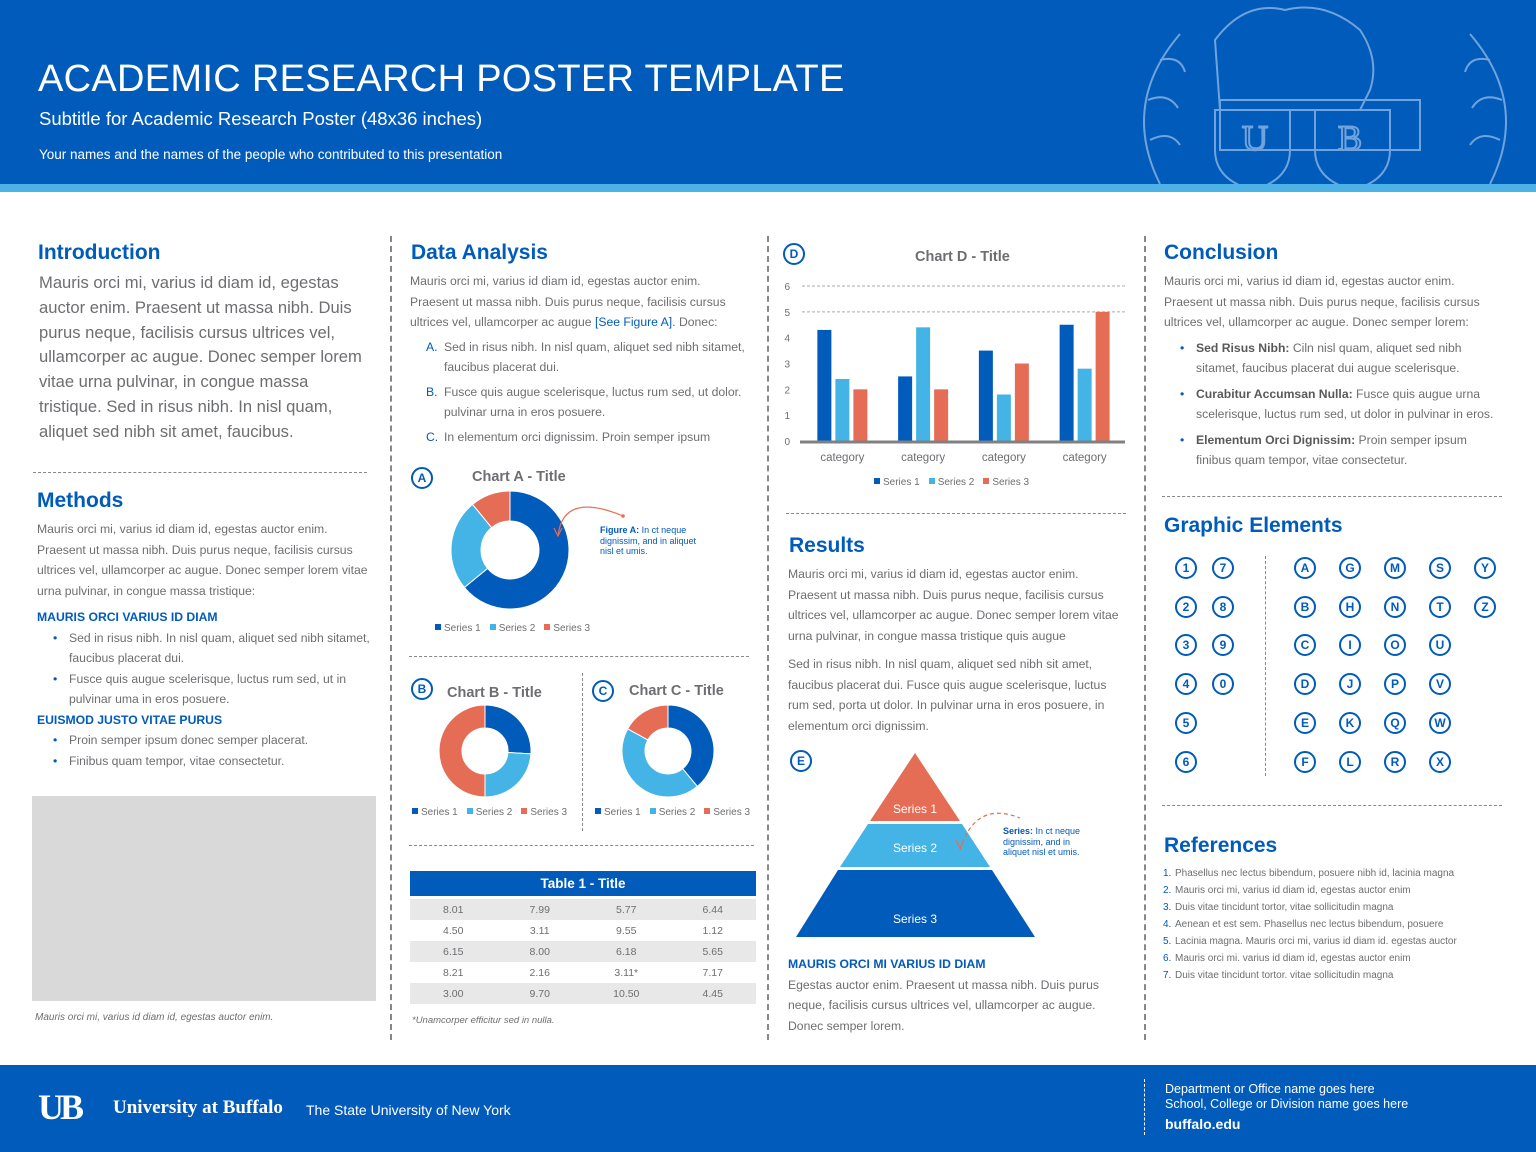 The image size is (1536, 1152). Describe the element at coordinates (1221, 252) in the screenshot. I see `conclusion-heading: Conclusion` at that location.